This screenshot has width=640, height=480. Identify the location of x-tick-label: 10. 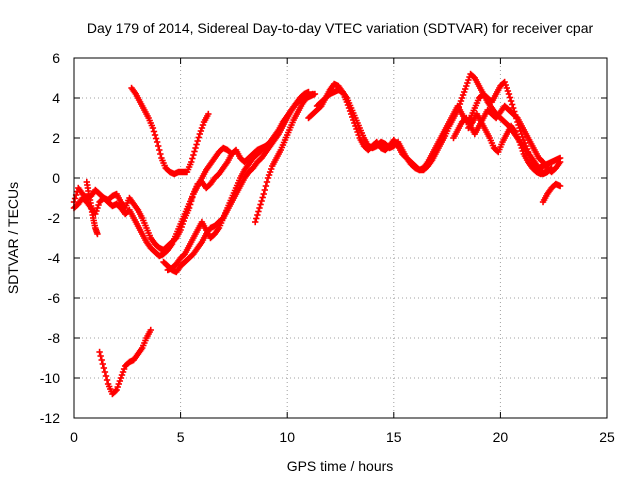
(287, 437).